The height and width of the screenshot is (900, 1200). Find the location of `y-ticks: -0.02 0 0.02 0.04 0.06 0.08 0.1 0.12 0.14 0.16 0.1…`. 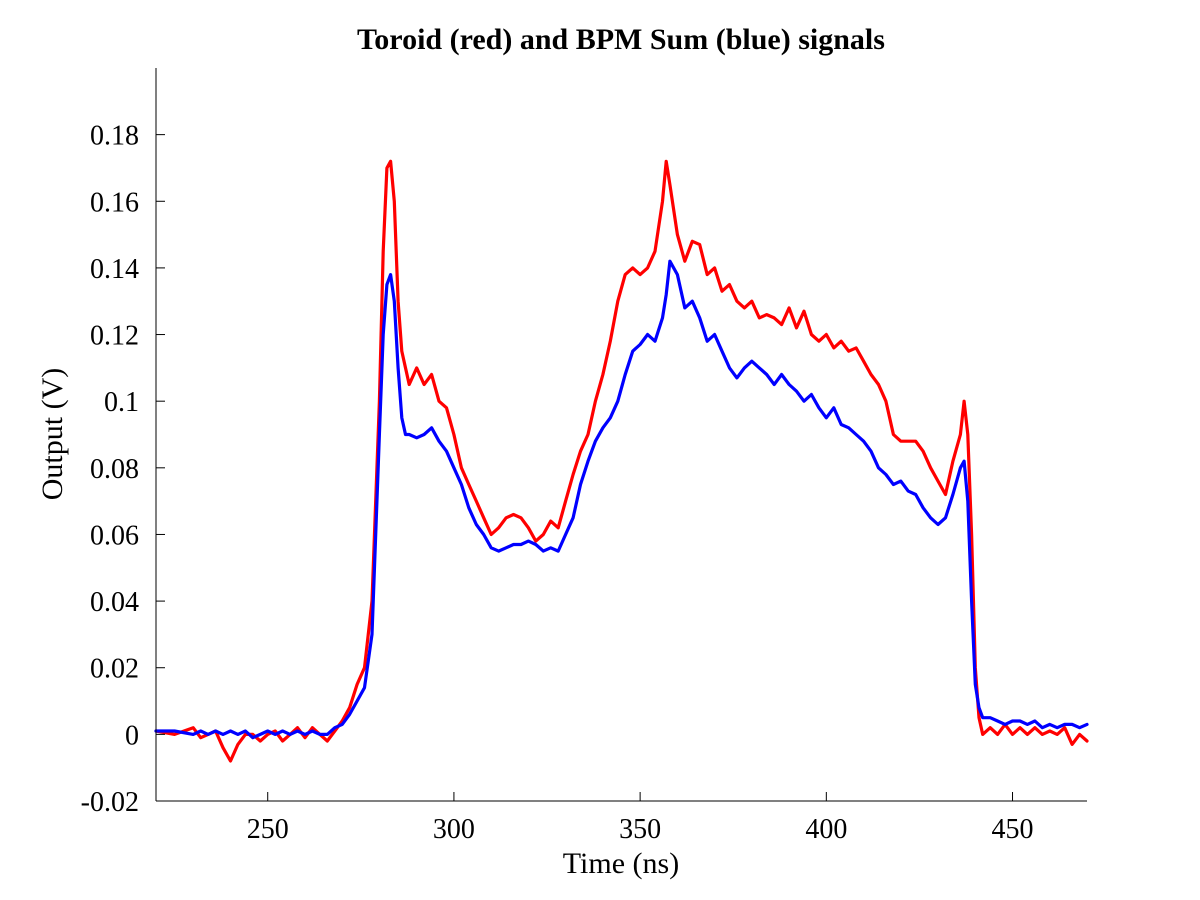

y-ticks: -0.02 0 0.02 0.04 0.06 0.08 0.1 0.12 0.14 0.16 0.1… is located at coordinates (123, 469).